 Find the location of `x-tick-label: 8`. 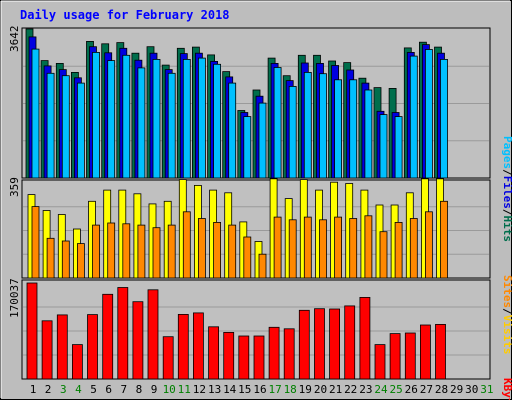

x-tick-label: 8 is located at coordinates (139, 389).